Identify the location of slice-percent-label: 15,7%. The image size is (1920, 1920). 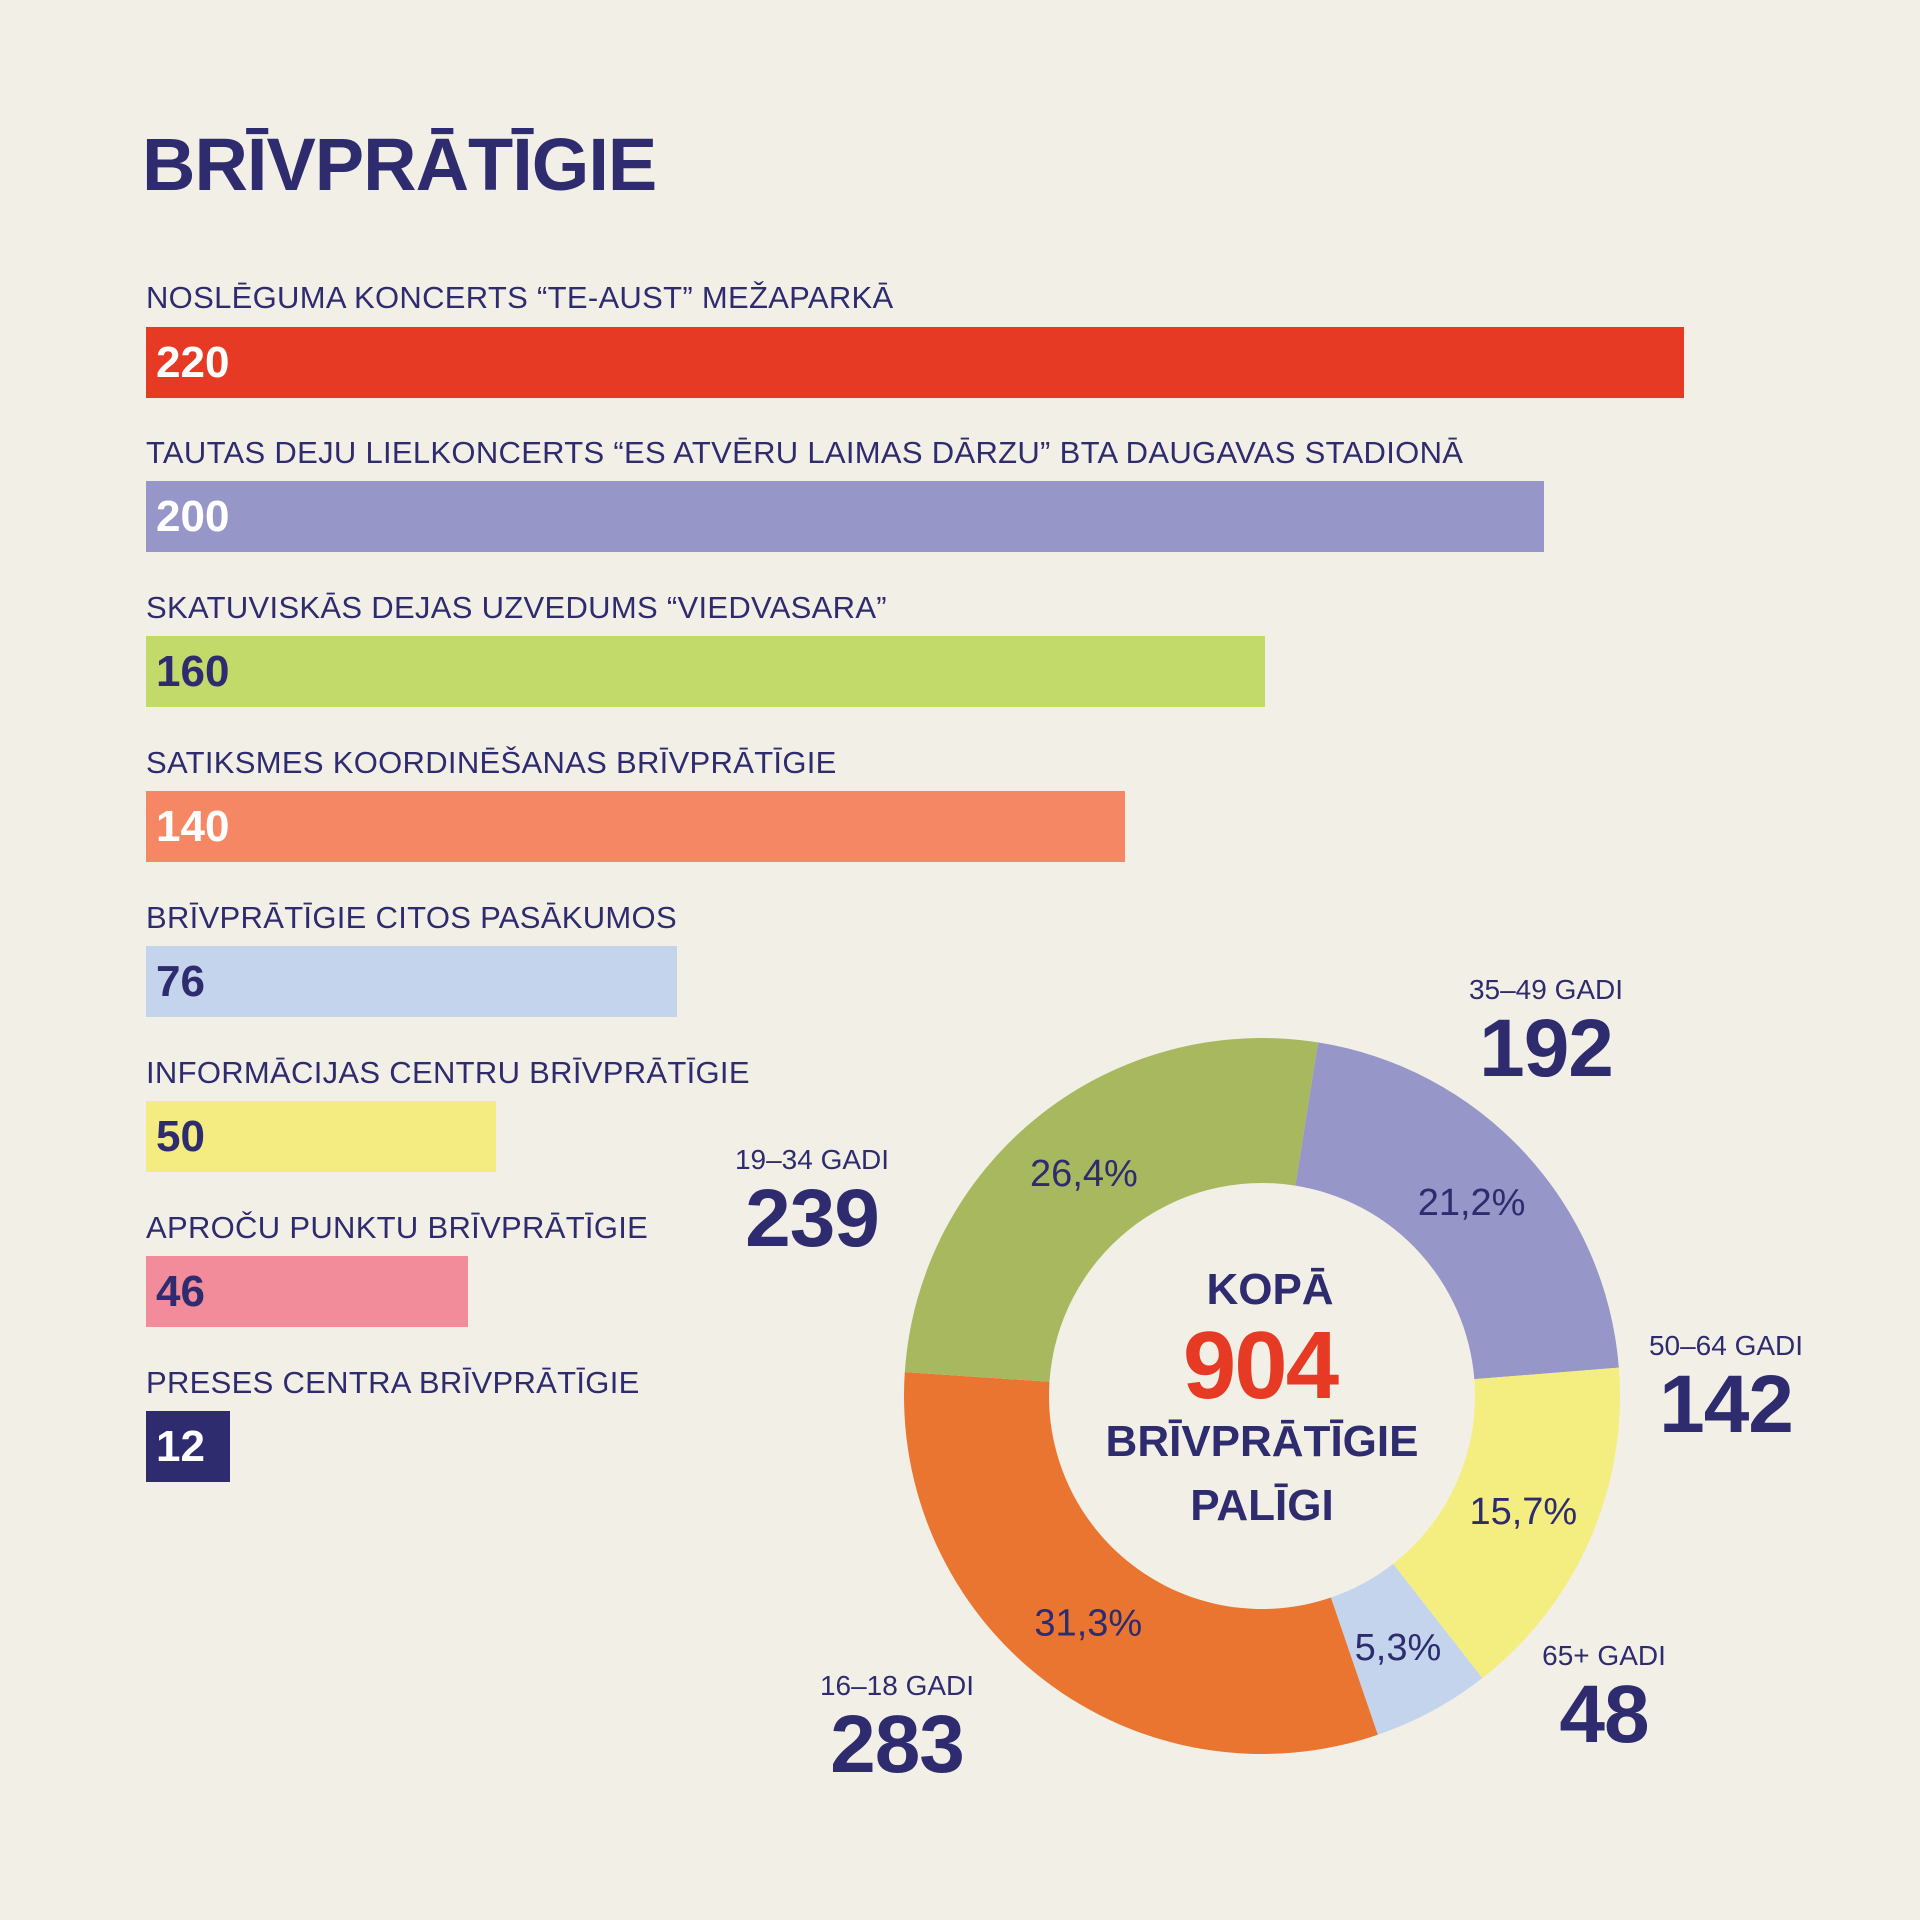
(1523, 1512).